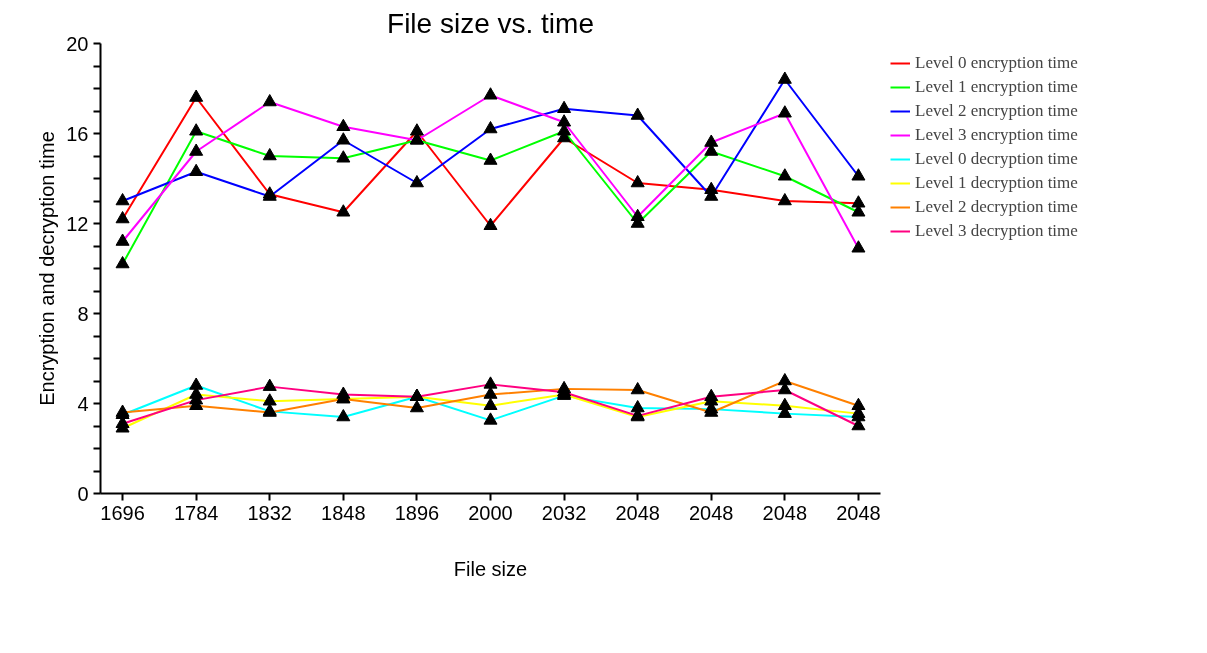 This screenshot has width=1207, height=653. I want to click on y-axis-title: Encryption and decryption time, so click(47, 268).